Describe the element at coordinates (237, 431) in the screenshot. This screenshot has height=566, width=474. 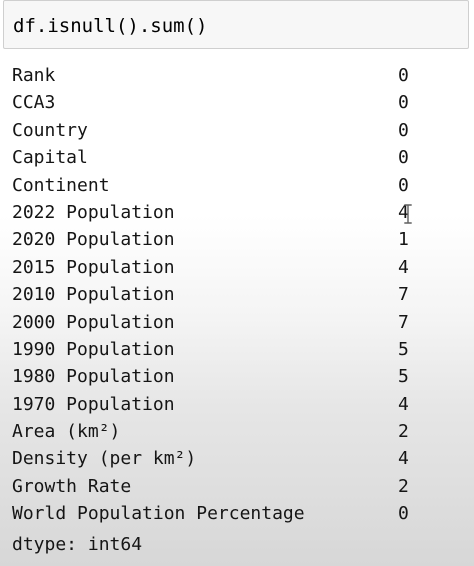
I see `output-row: Area (km²) 2` at that location.